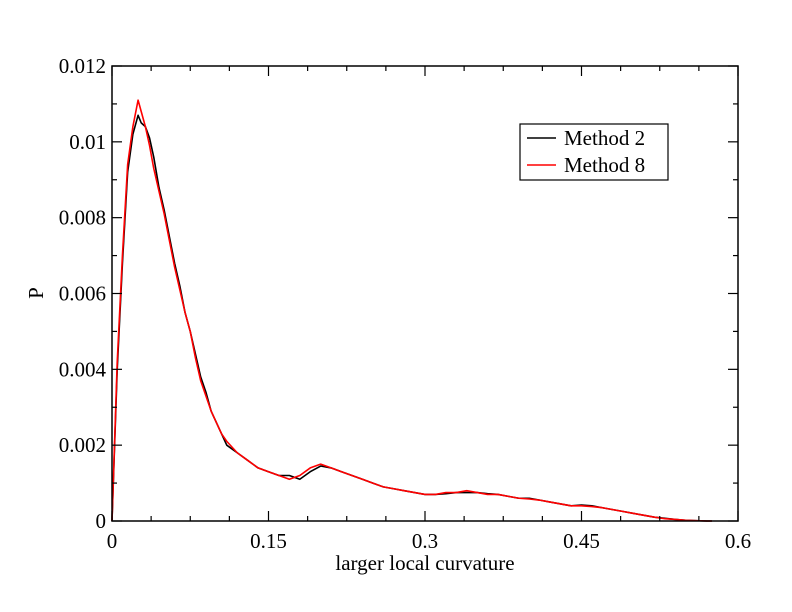 The image size is (792, 612). I want to click on y-tick-label: 0.006, so click(82, 294).